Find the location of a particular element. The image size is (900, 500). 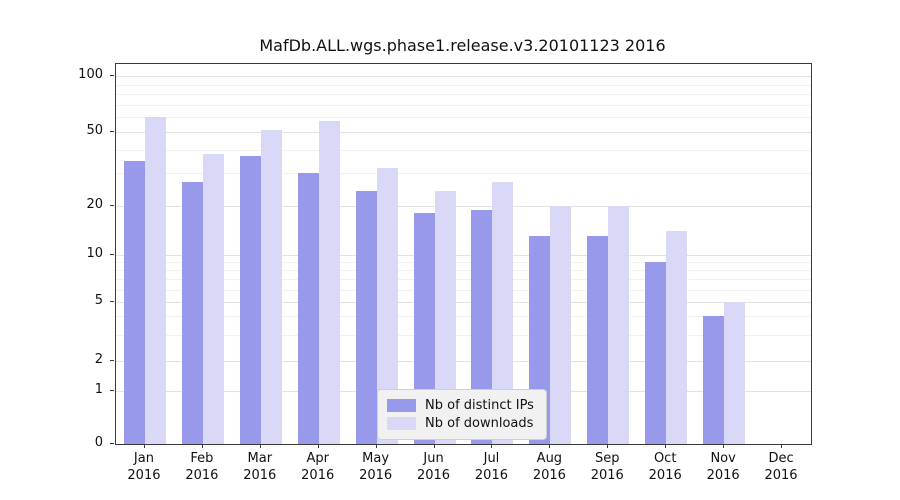

legend-label: Nb of downloads is located at coordinates (479, 423).